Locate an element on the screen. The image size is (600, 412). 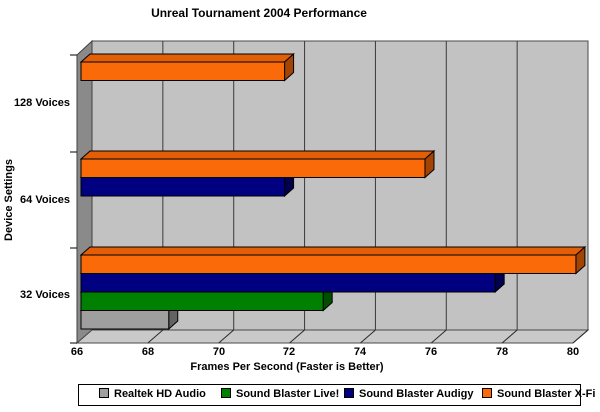
bar-64 Voices-Sound Blaster Audigy is located at coordinates (183, 187).